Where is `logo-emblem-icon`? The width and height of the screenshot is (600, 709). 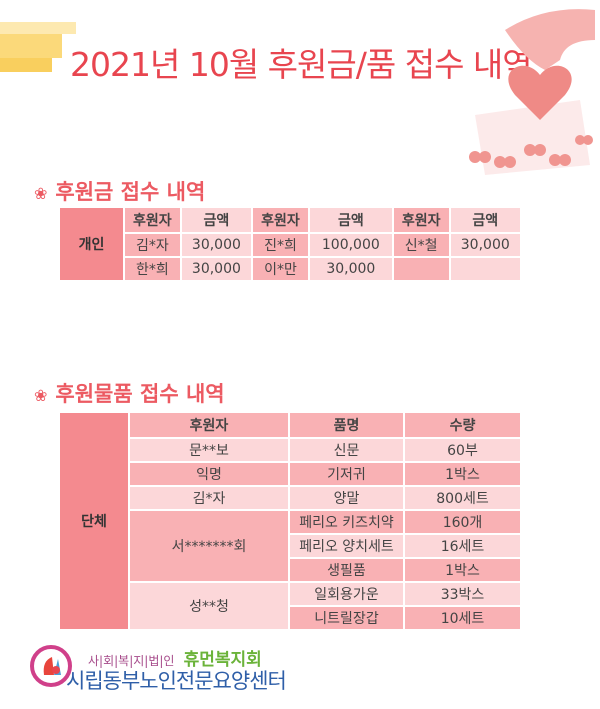
logo-emblem-icon is located at coordinates (51, 666).